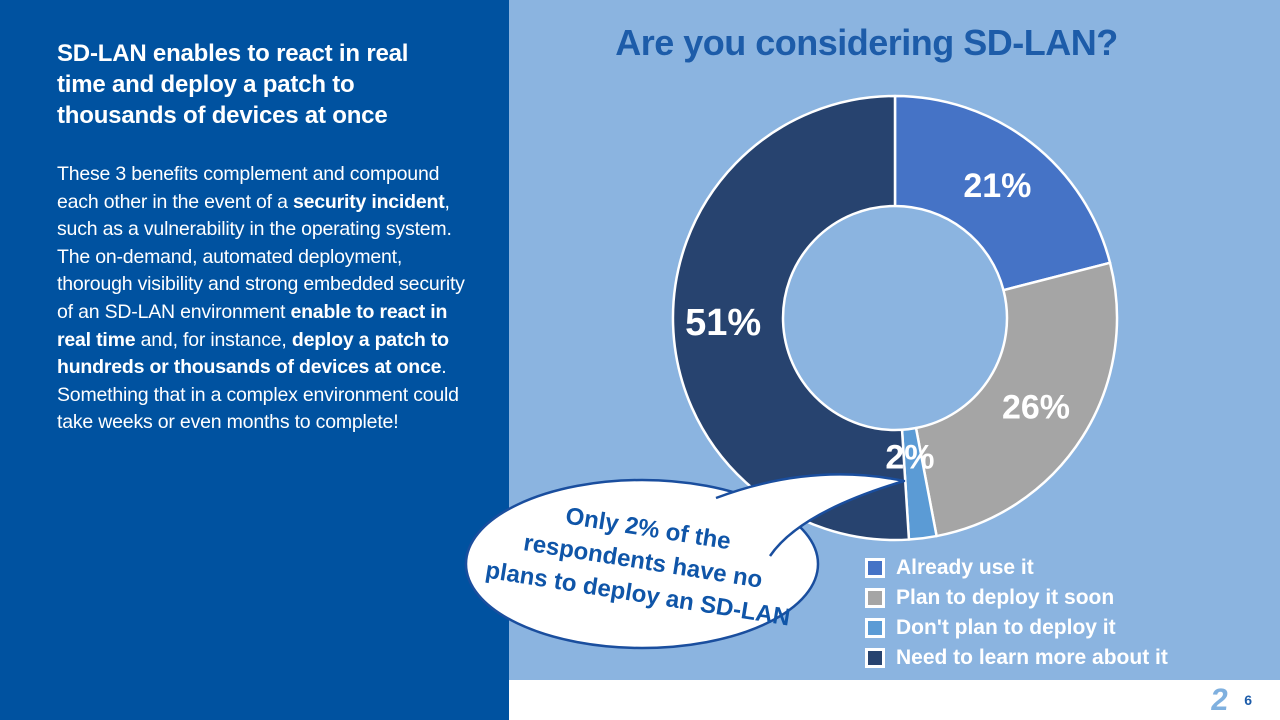 The image size is (1280, 720). I want to click on legend-swatch-need-to-learn-more-about-it, so click(875, 658).